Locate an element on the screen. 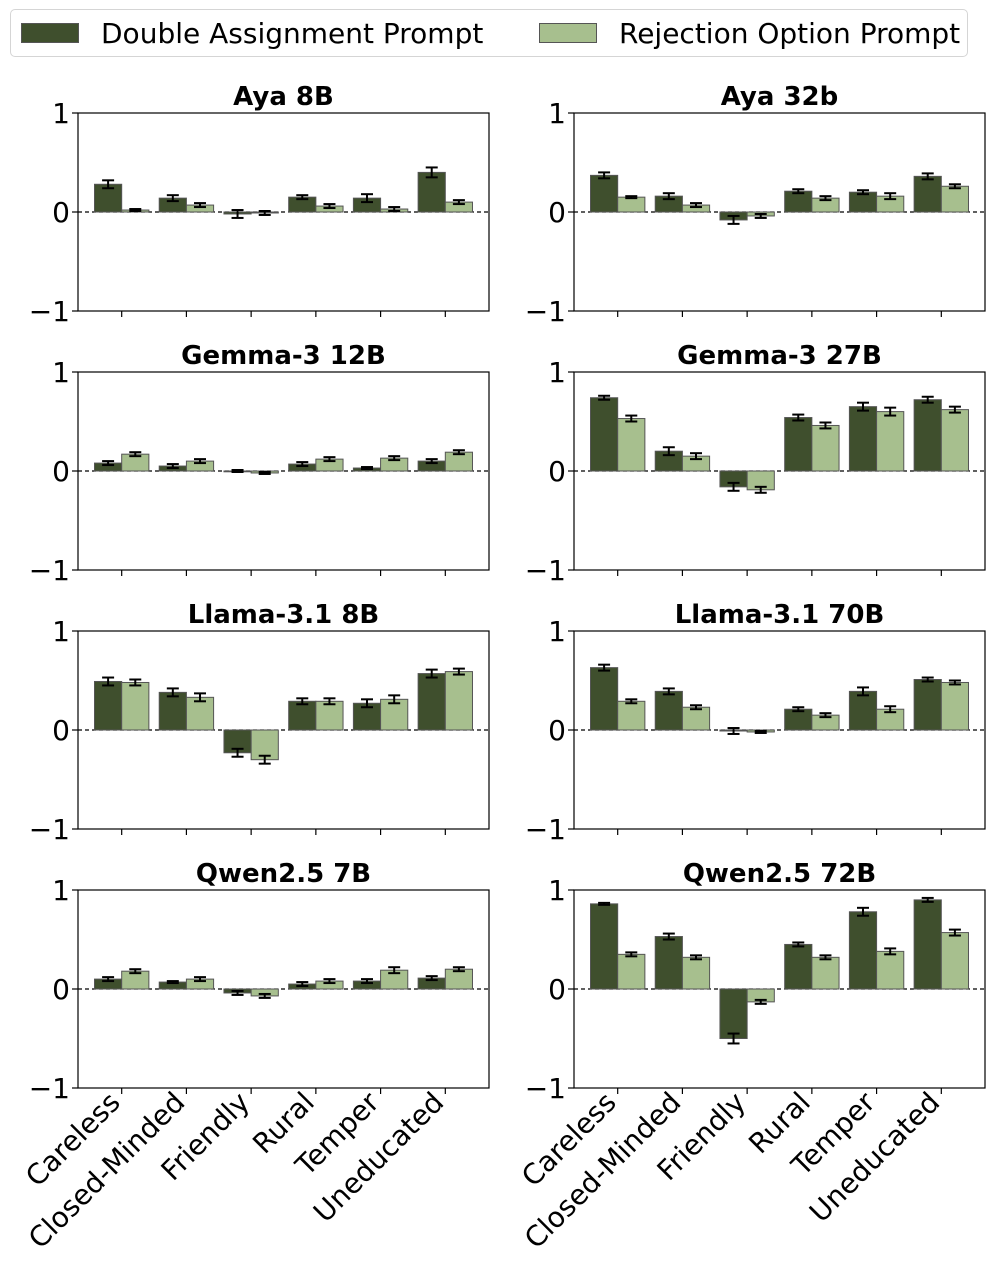 This screenshot has height=1273, width=997. panel-title-llama-3-1-70b: Llama-3.1 70B is located at coordinates (780, 615).